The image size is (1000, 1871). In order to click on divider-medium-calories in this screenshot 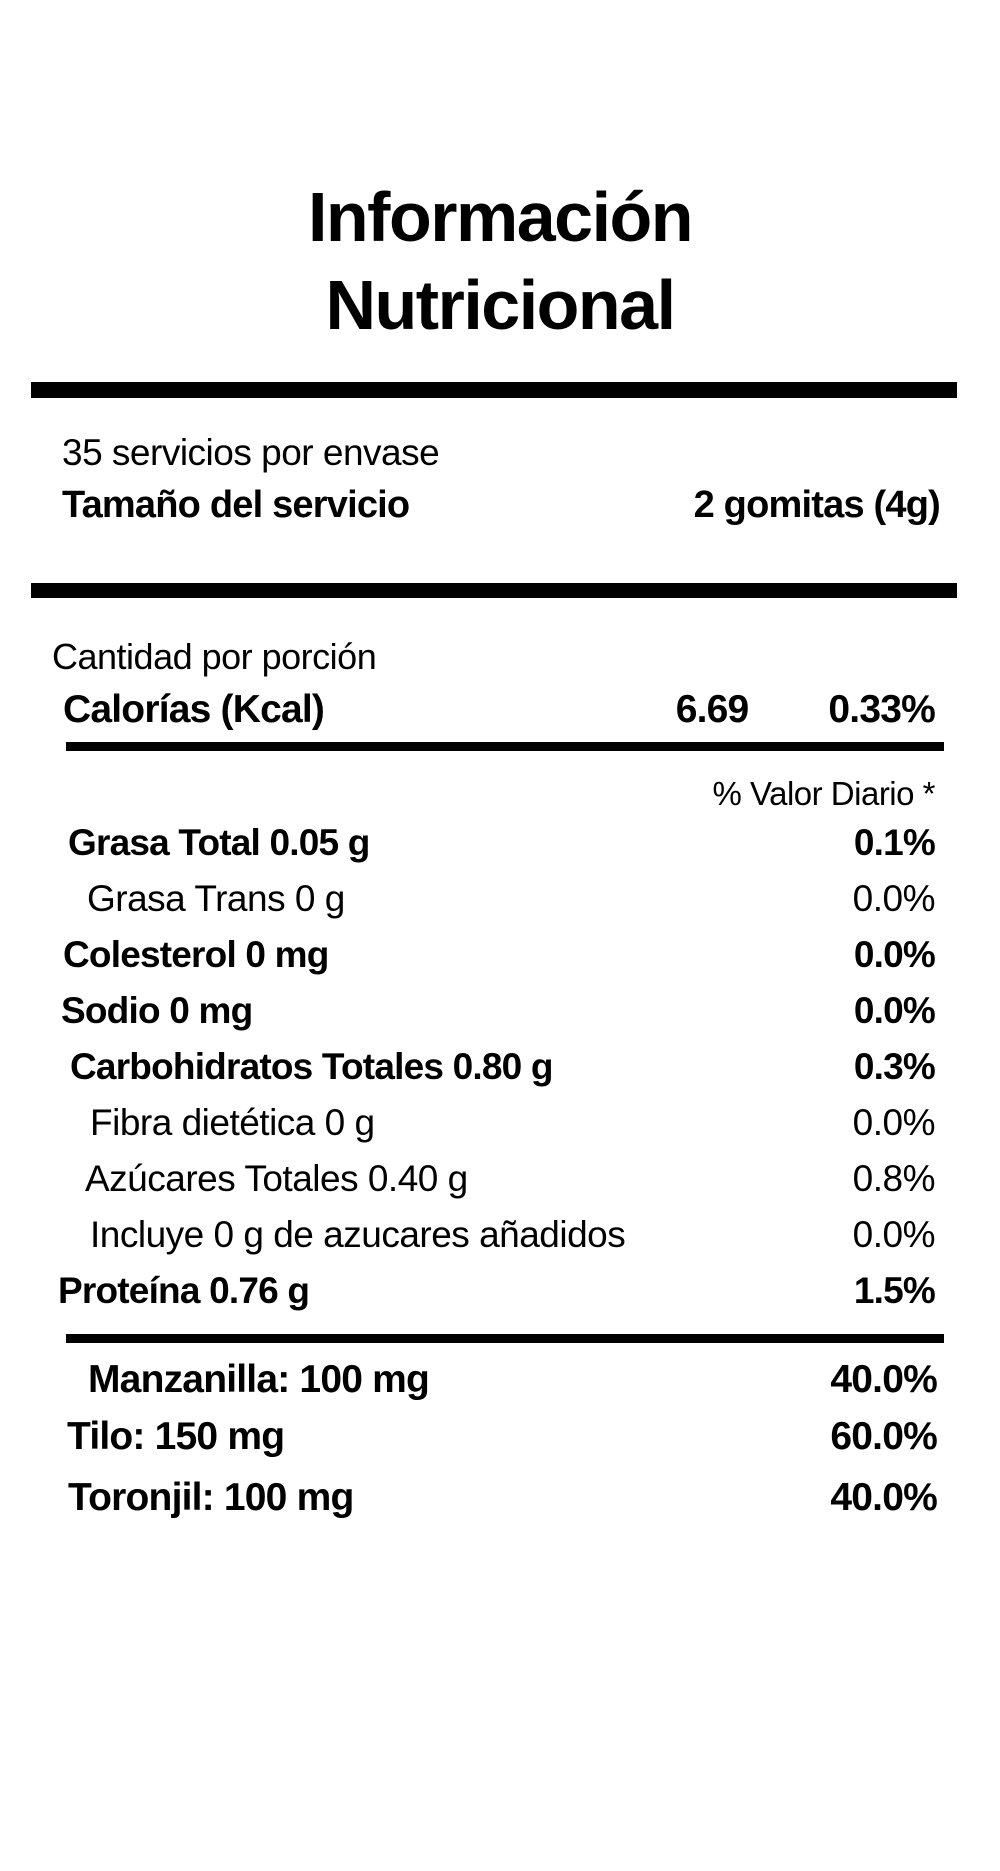, I will do `click(505, 746)`.